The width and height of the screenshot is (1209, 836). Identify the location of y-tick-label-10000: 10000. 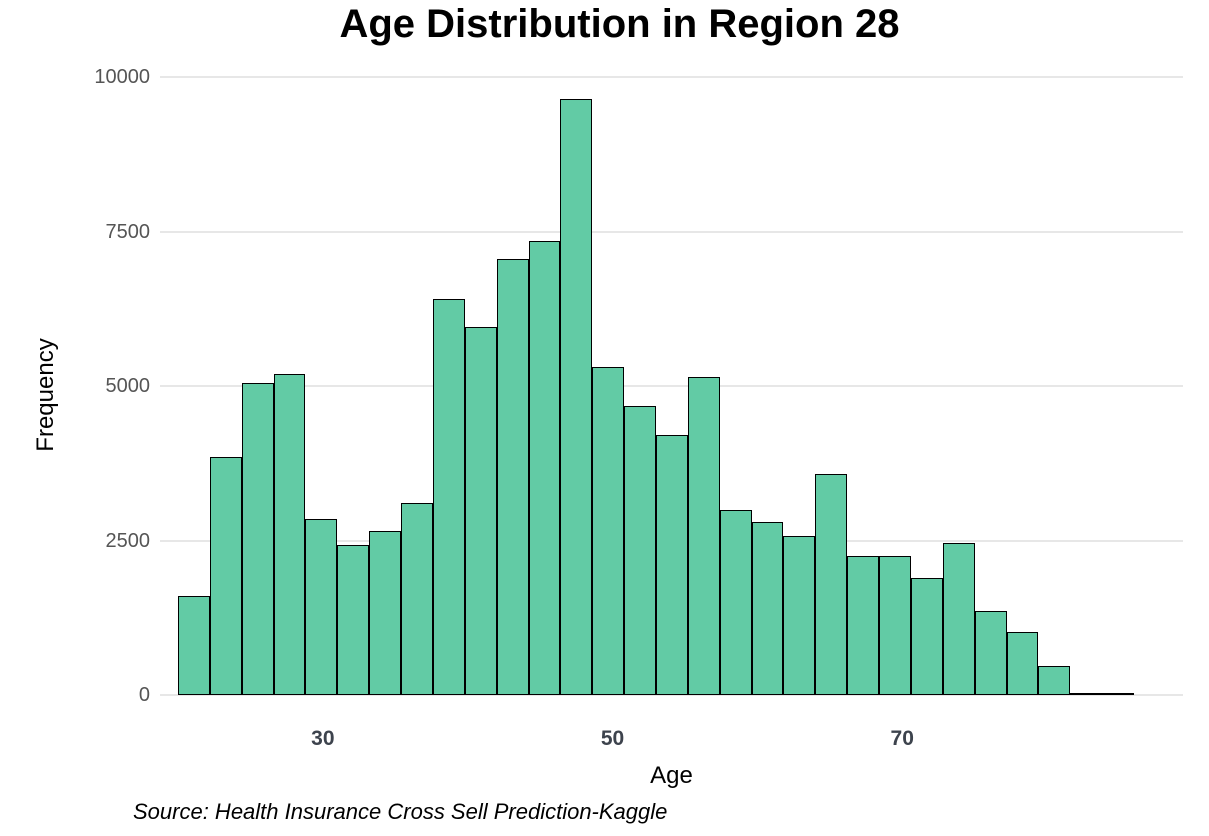
(122, 77).